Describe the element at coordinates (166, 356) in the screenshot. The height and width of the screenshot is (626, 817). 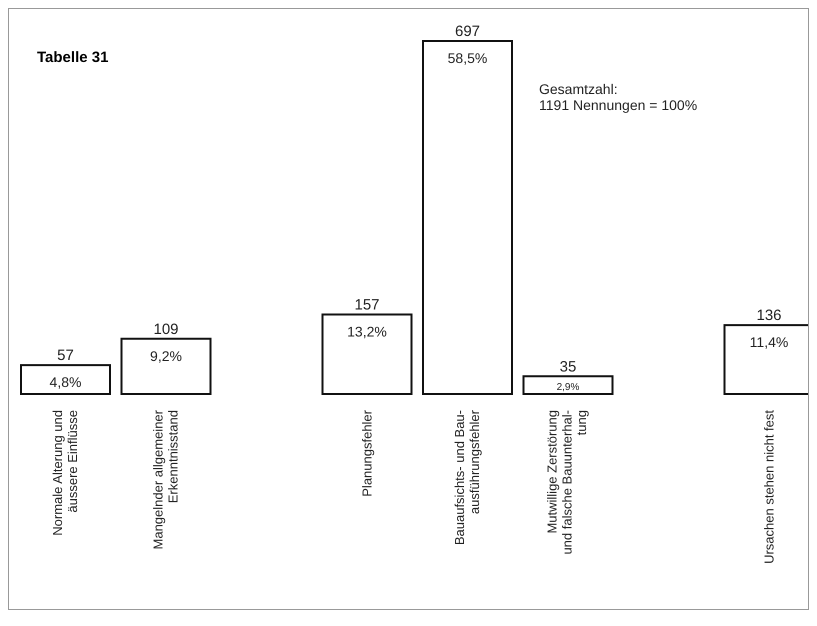
I see `annotation: 9,2%` at that location.